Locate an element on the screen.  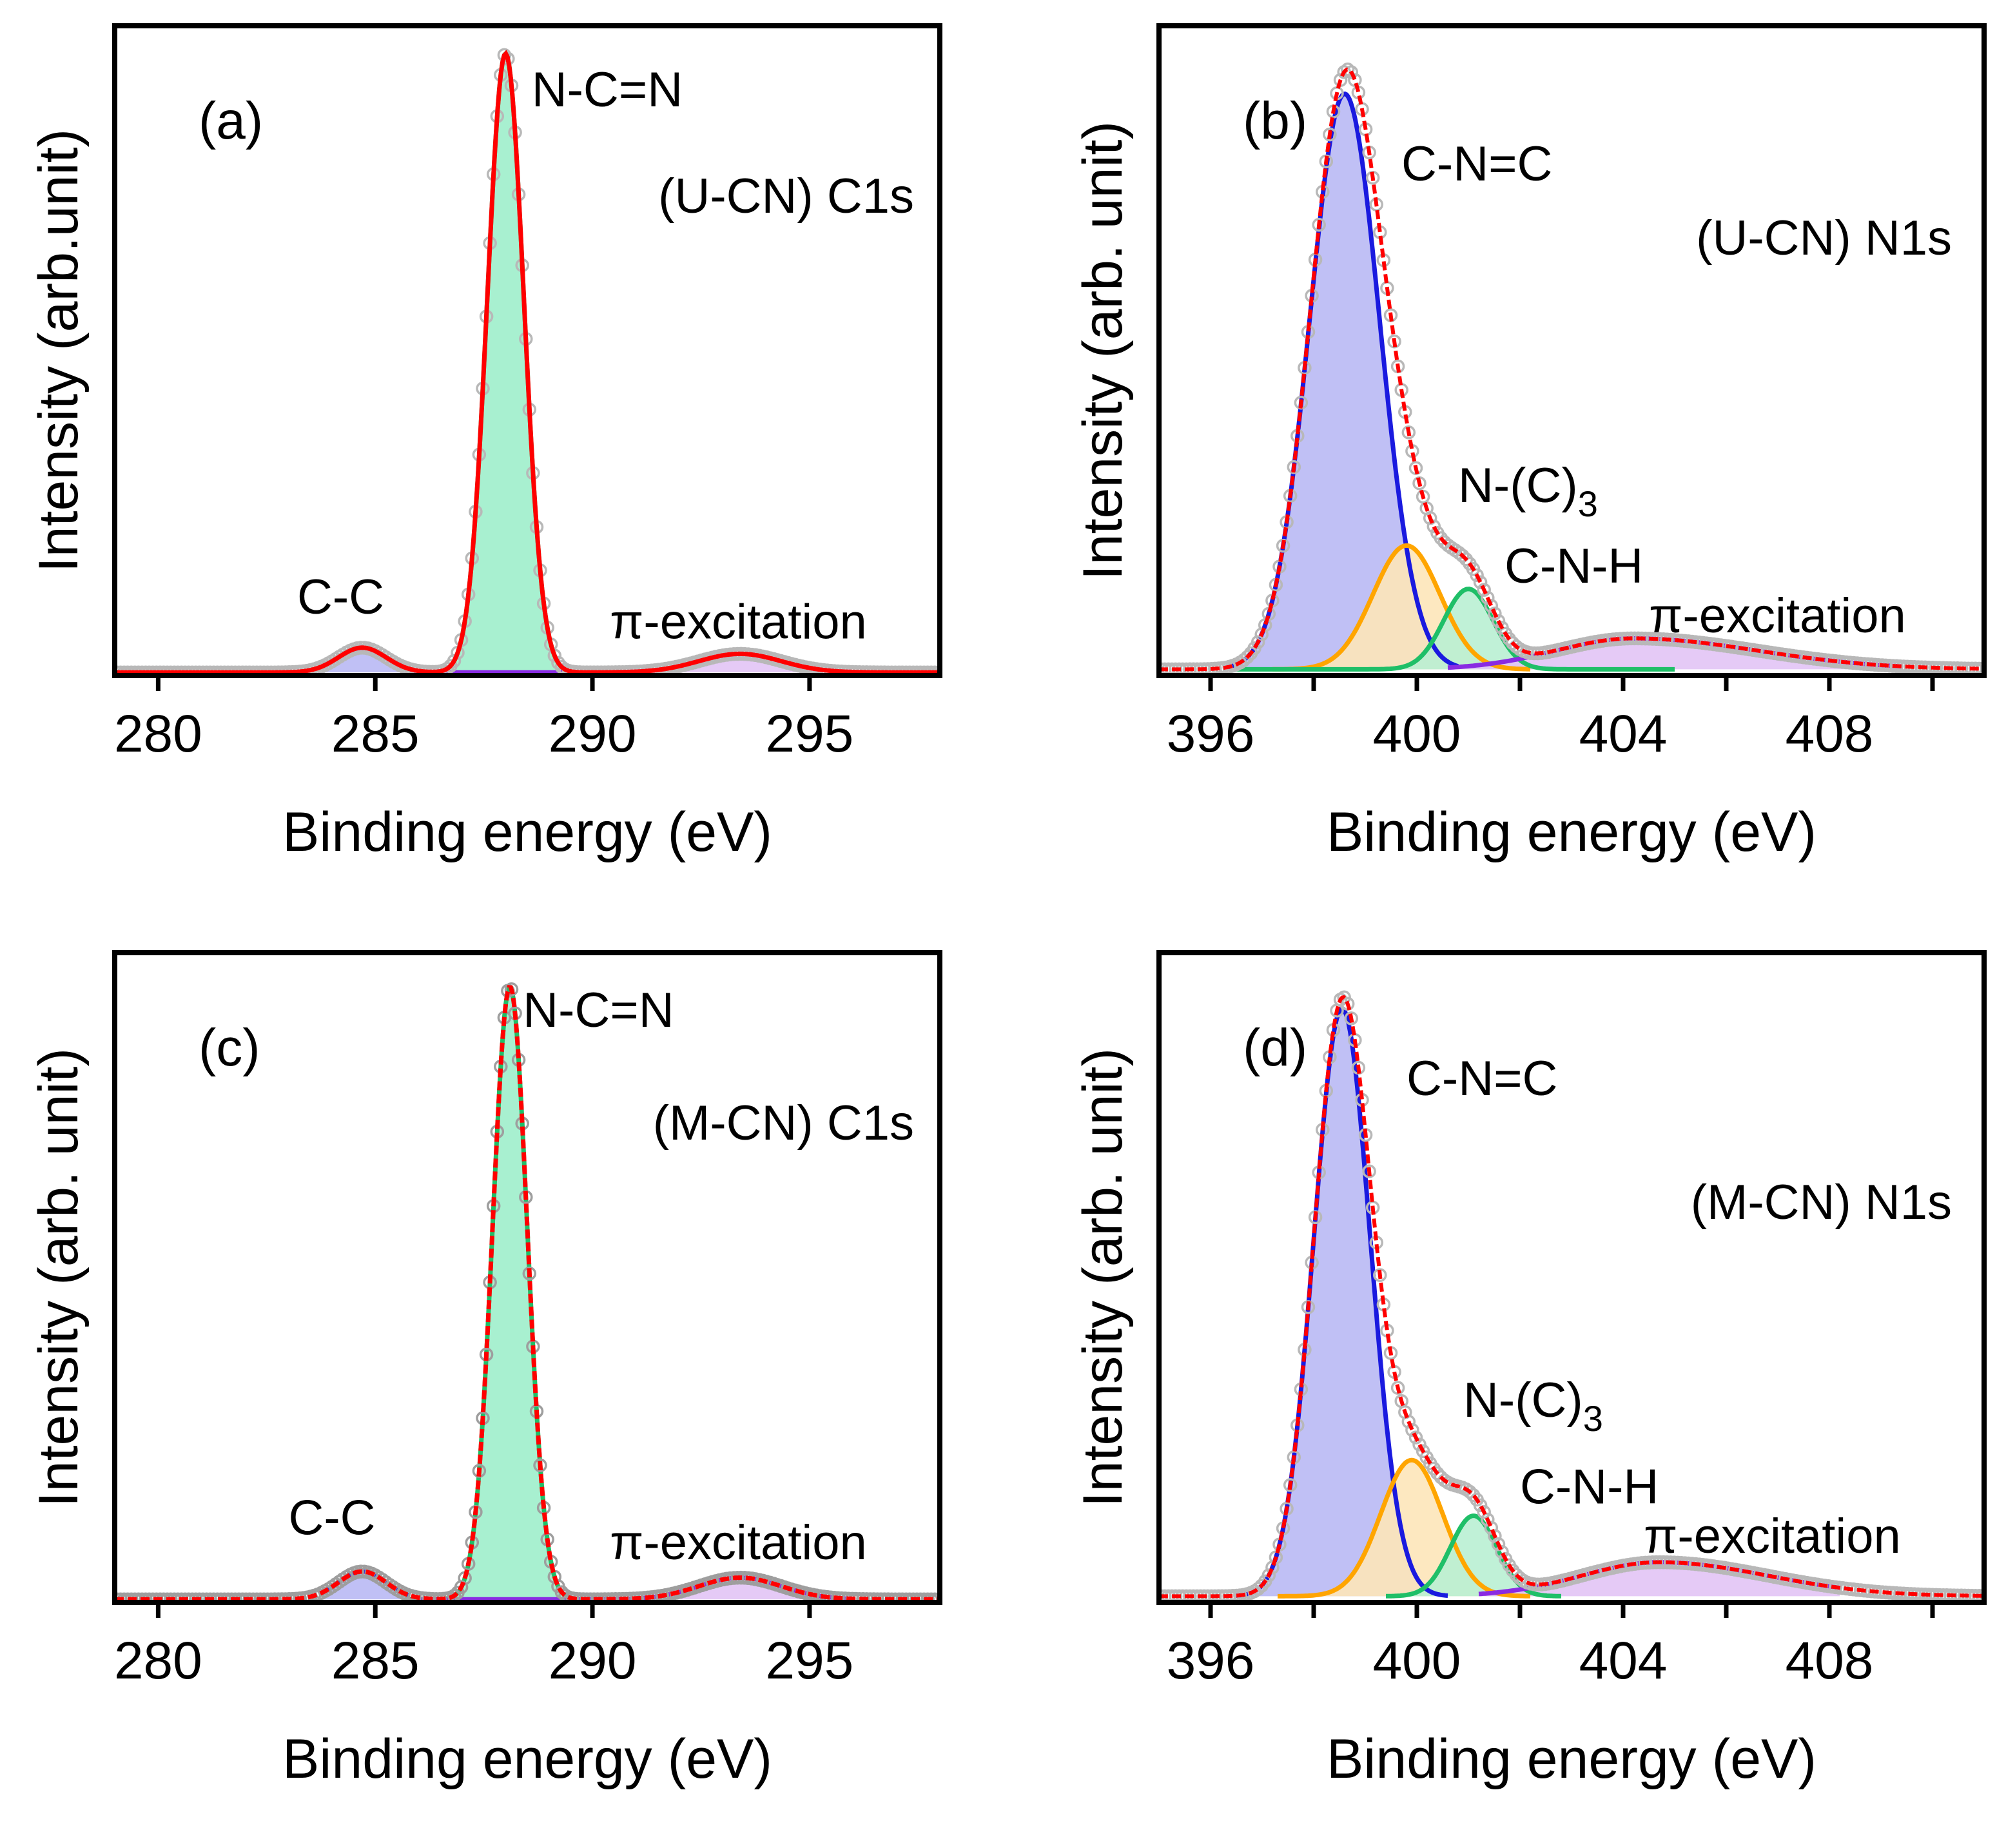
panel-title: (U-CN) N1s is located at coordinates (1824, 238).